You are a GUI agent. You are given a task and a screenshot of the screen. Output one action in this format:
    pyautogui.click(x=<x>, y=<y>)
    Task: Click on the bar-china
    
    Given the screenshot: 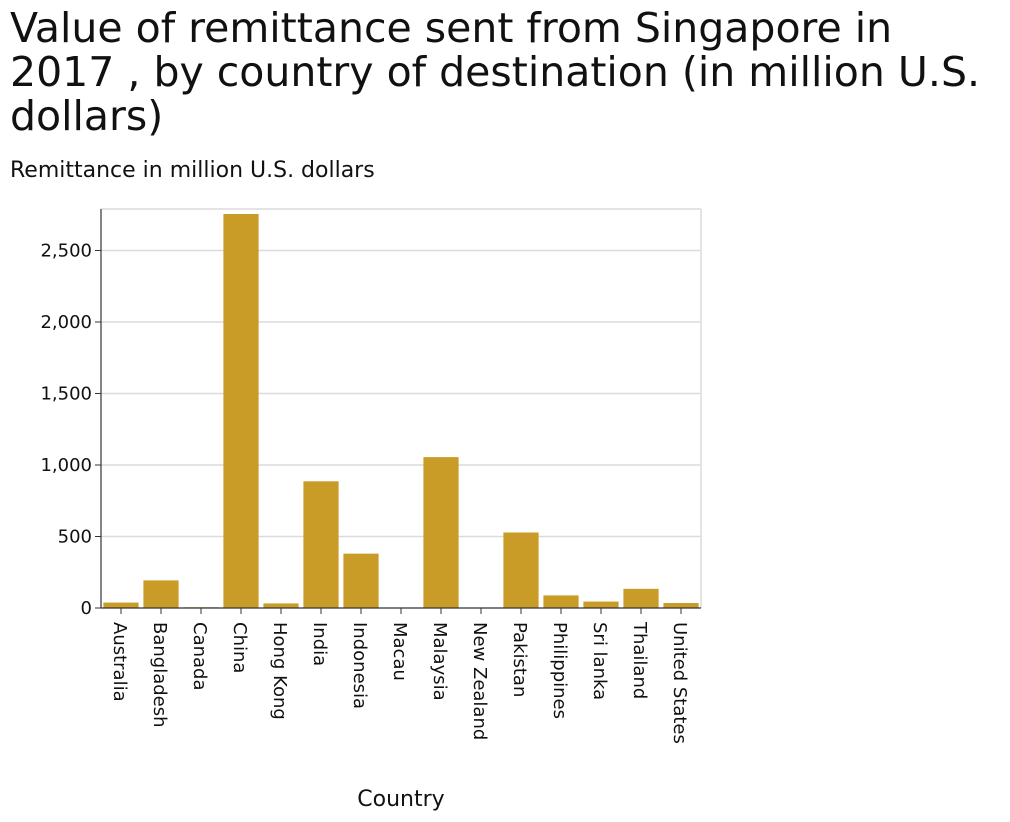 What is the action you would take?
    pyautogui.click(x=240, y=411)
    